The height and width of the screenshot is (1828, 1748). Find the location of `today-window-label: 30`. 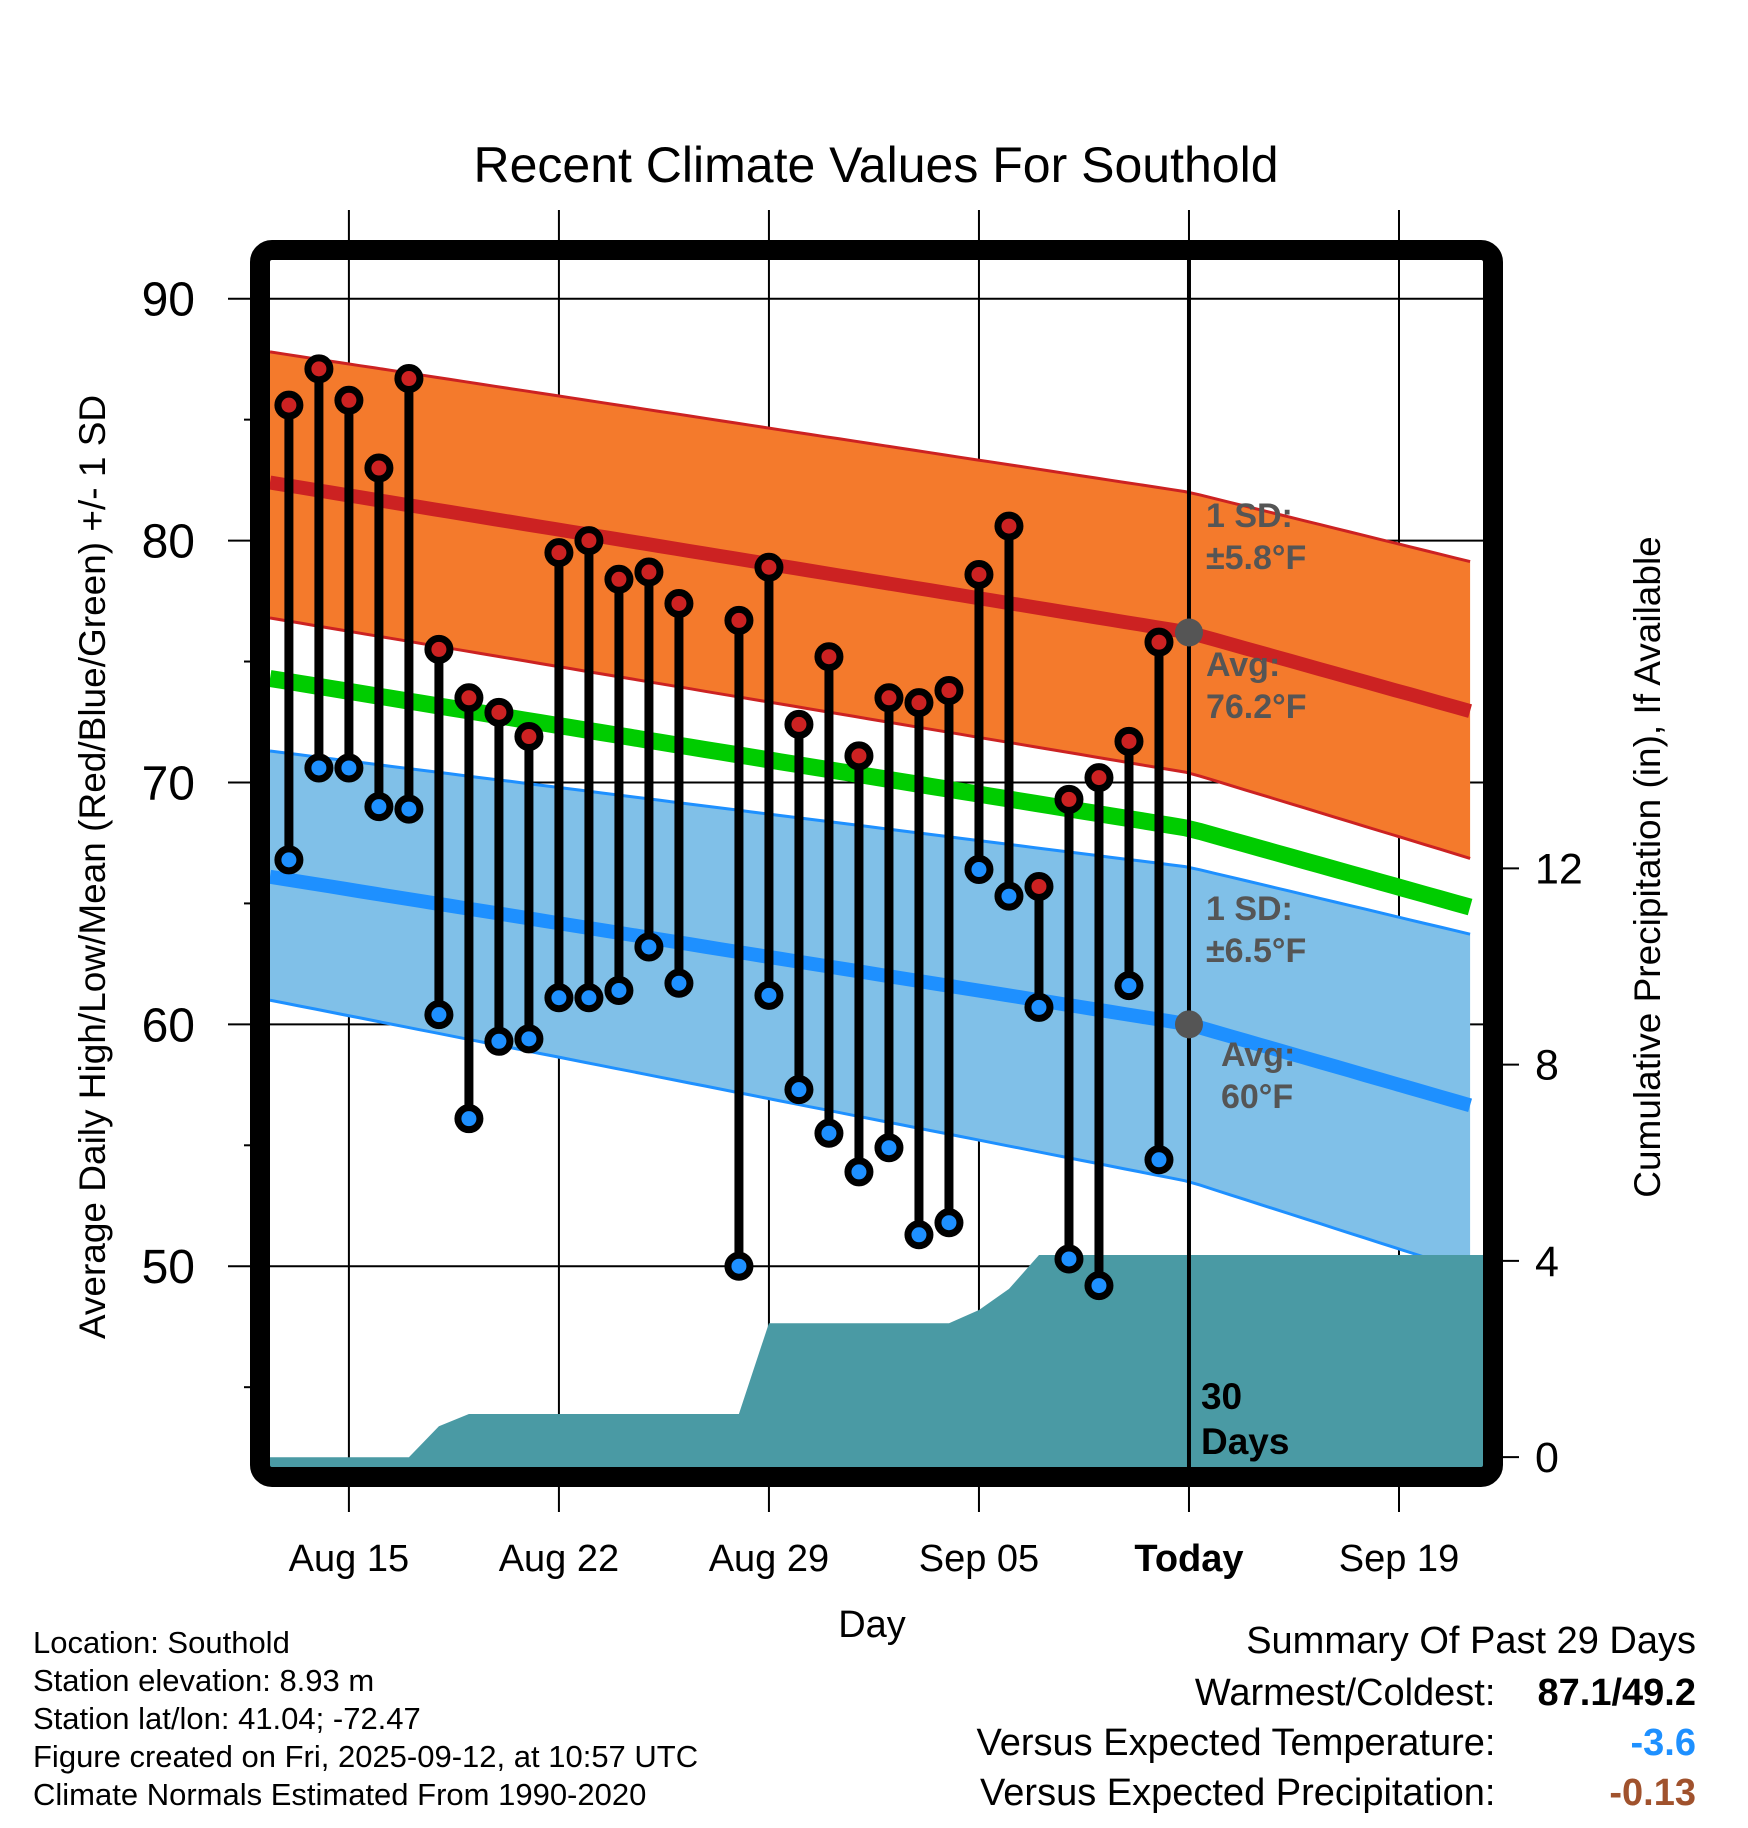

today-window-label: 30 is located at coordinates (1221, 1396).